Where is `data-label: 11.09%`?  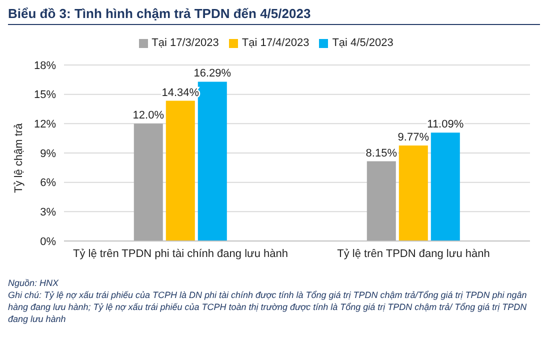
data-label: 11.09% is located at coordinates (445, 124).